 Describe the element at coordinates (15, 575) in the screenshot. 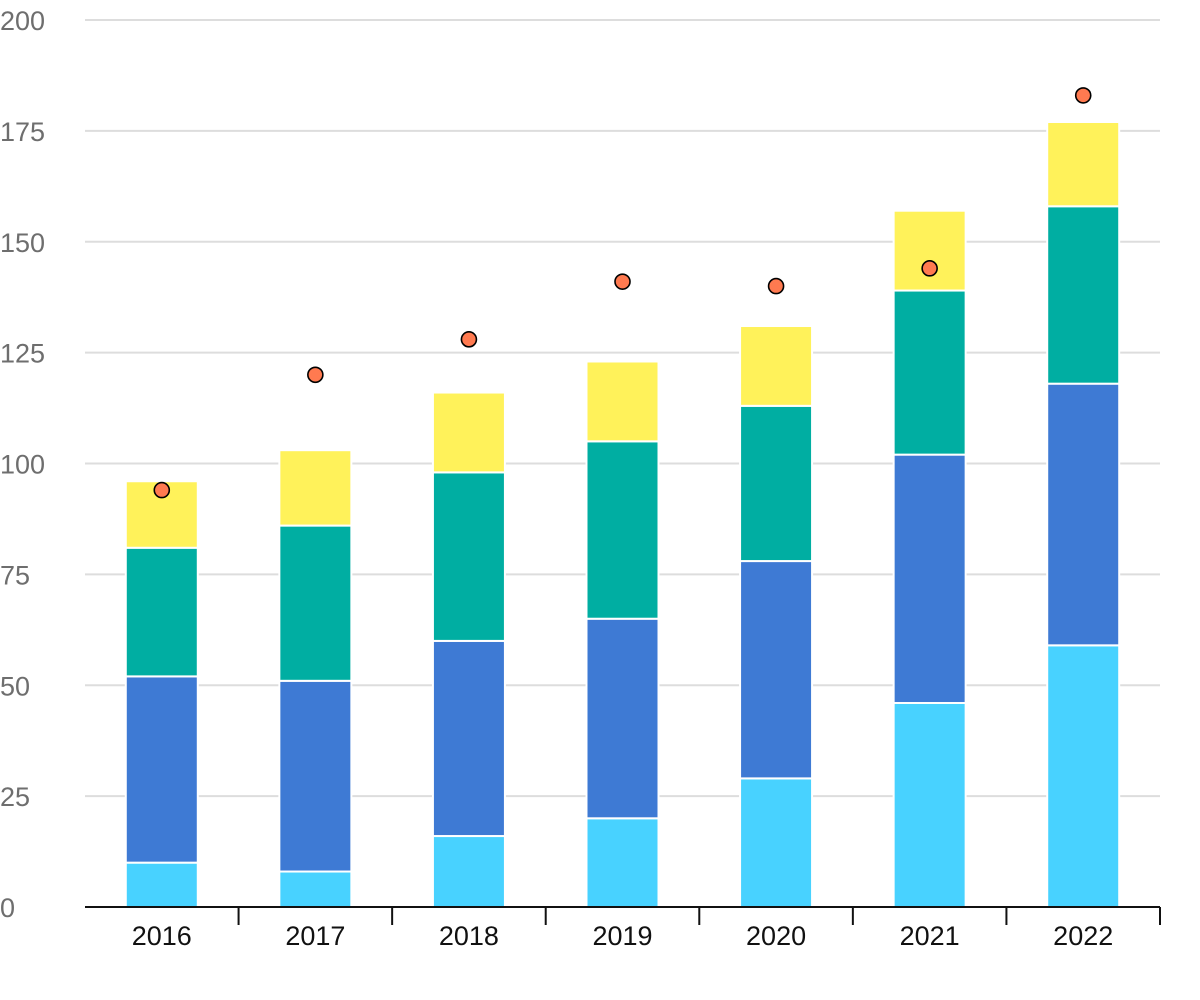

I see `y-tick-label: 75` at that location.